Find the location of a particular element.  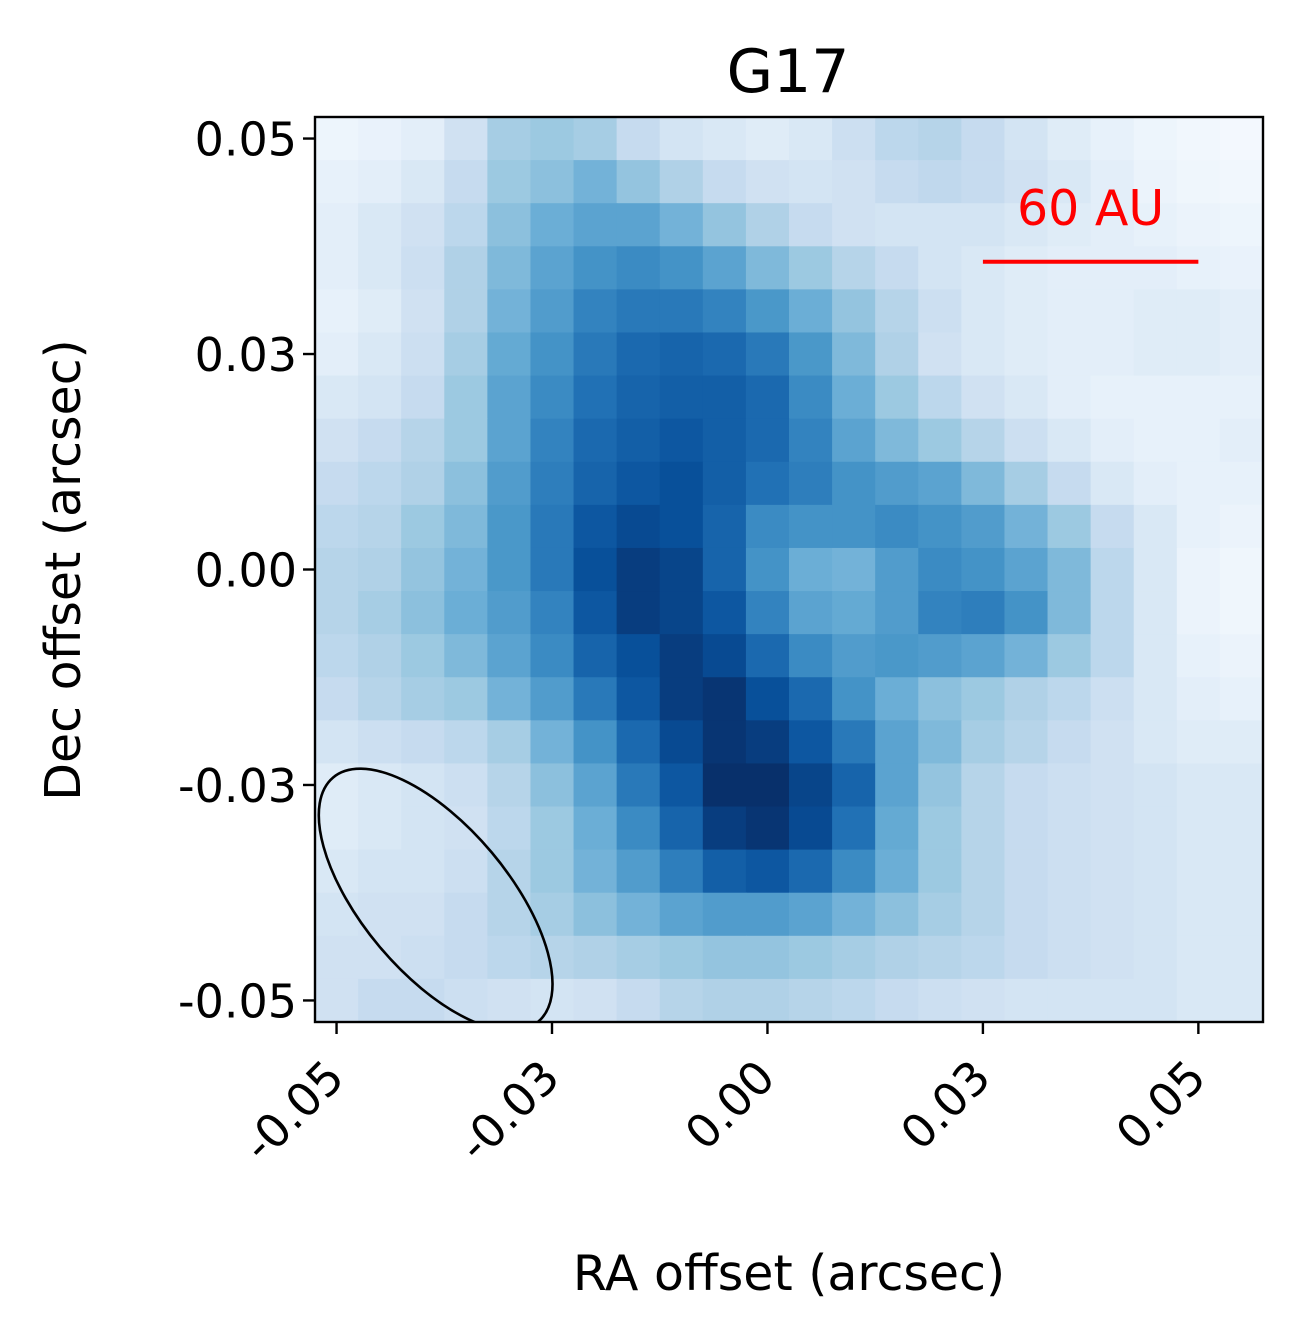

x-tick-label: -0.05 is located at coordinates (293, 1111).